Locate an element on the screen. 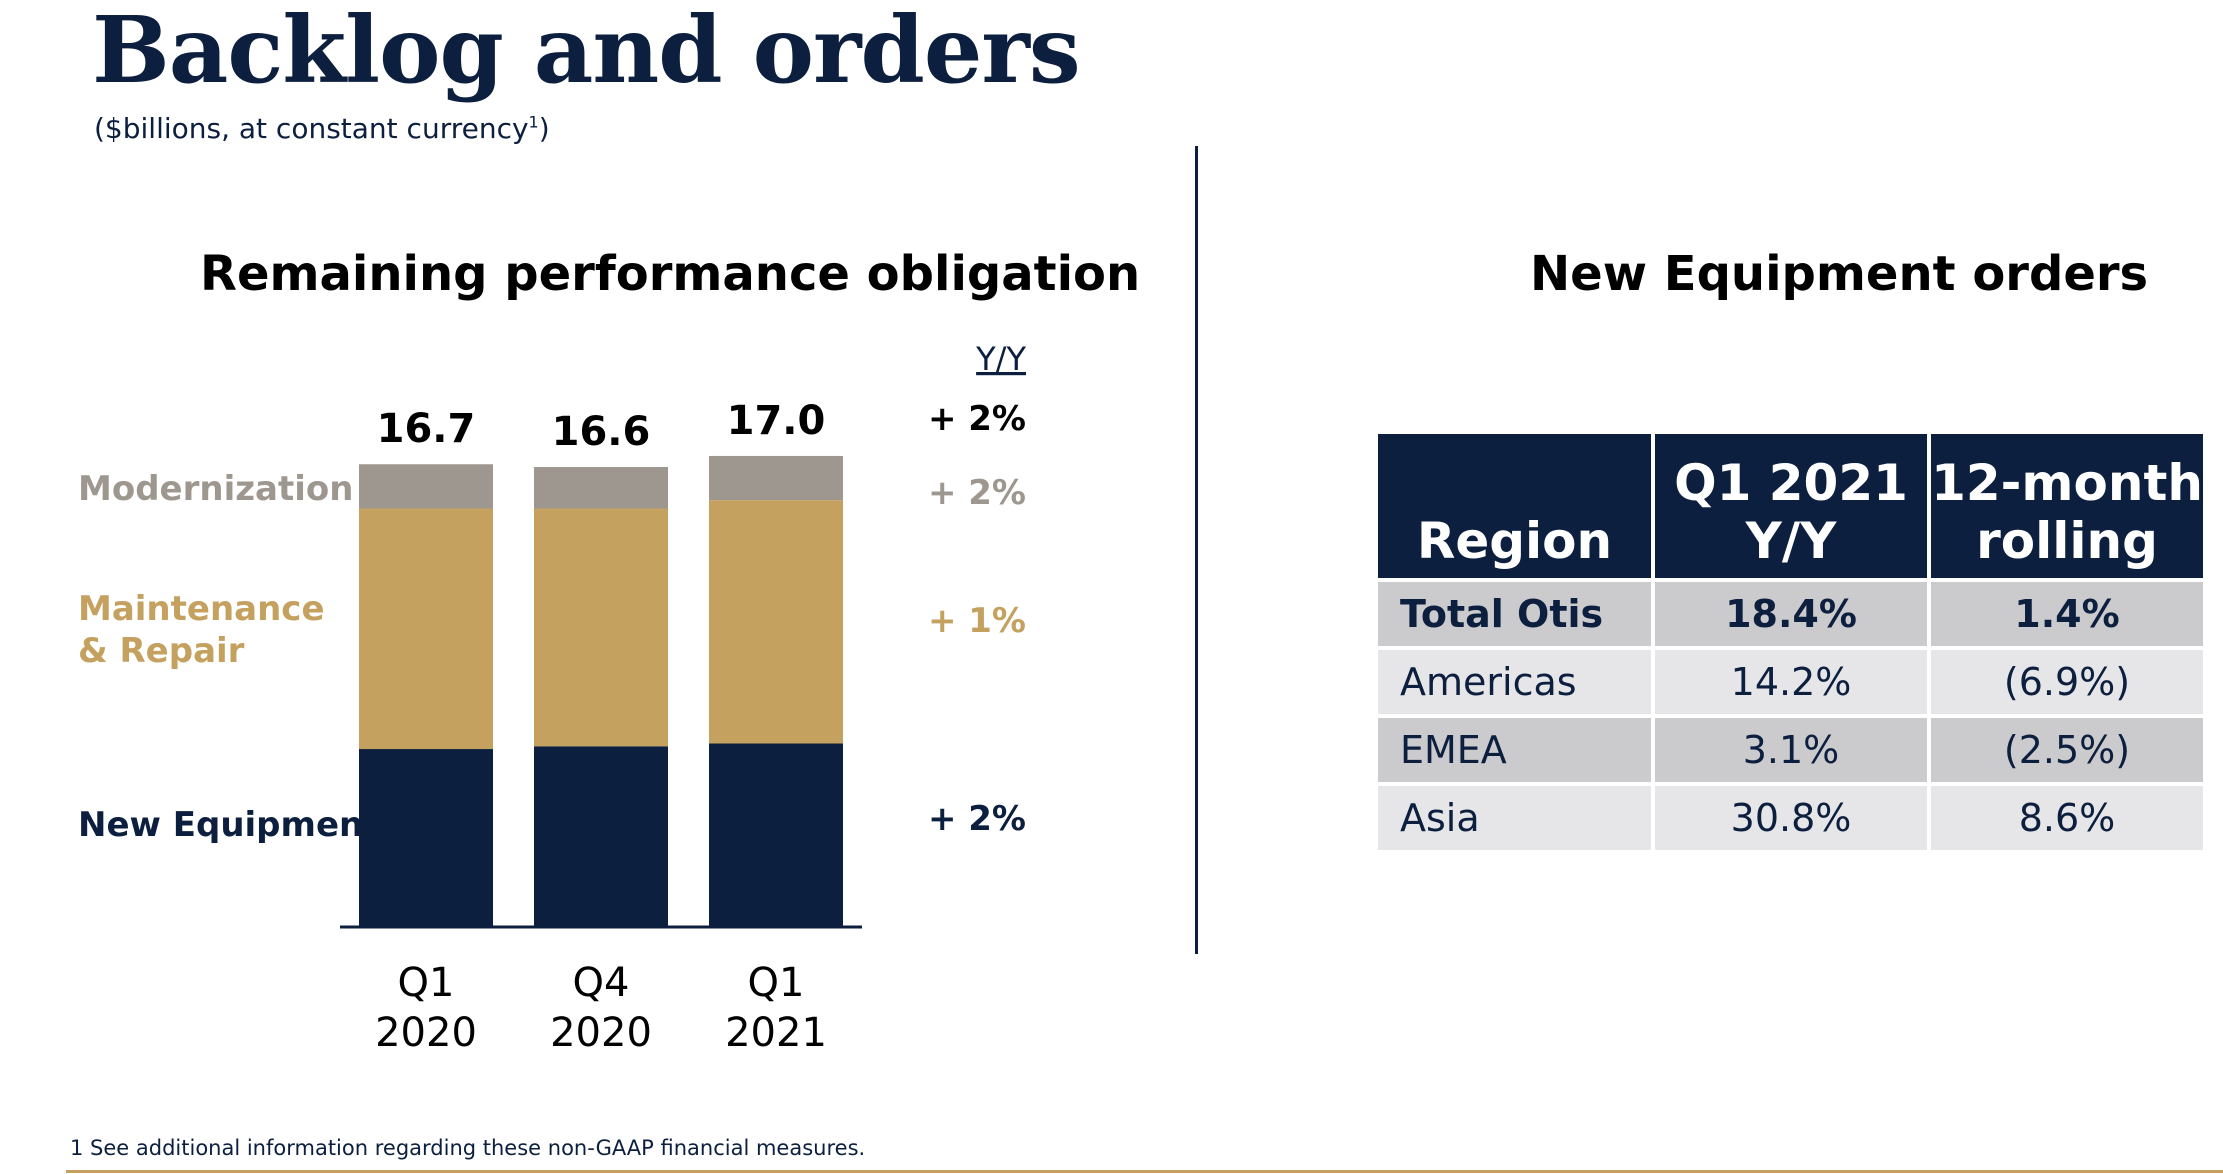 The width and height of the screenshot is (2223, 1174). table-row: EMEA 3.1% (2.5%) is located at coordinates (1790, 750).